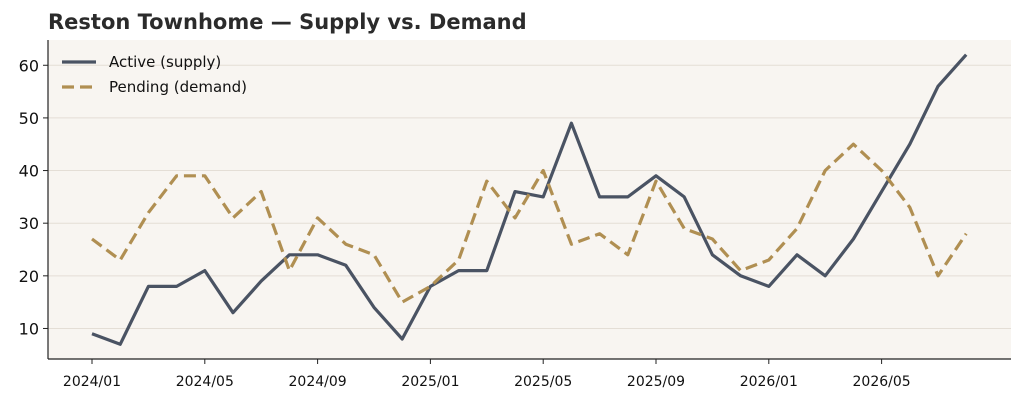  I want to click on x-tick-label: 2025/01, so click(430, 382).